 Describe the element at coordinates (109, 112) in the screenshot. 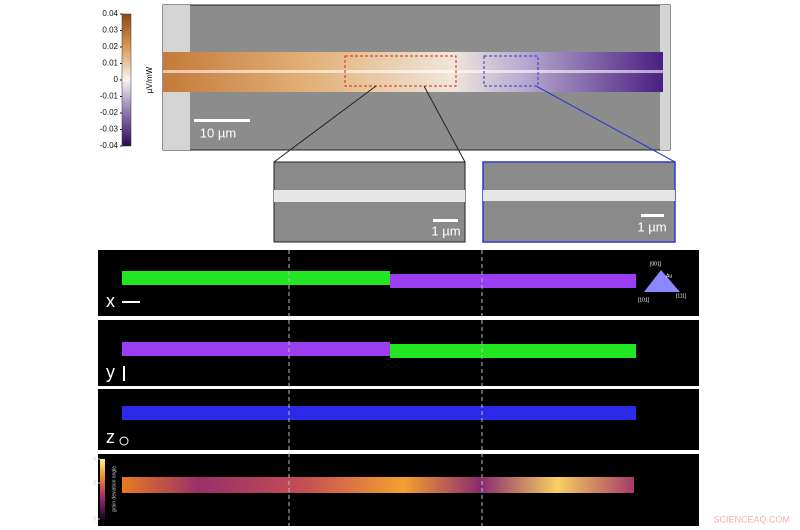

I see `tick-label: -0.02` at that location.